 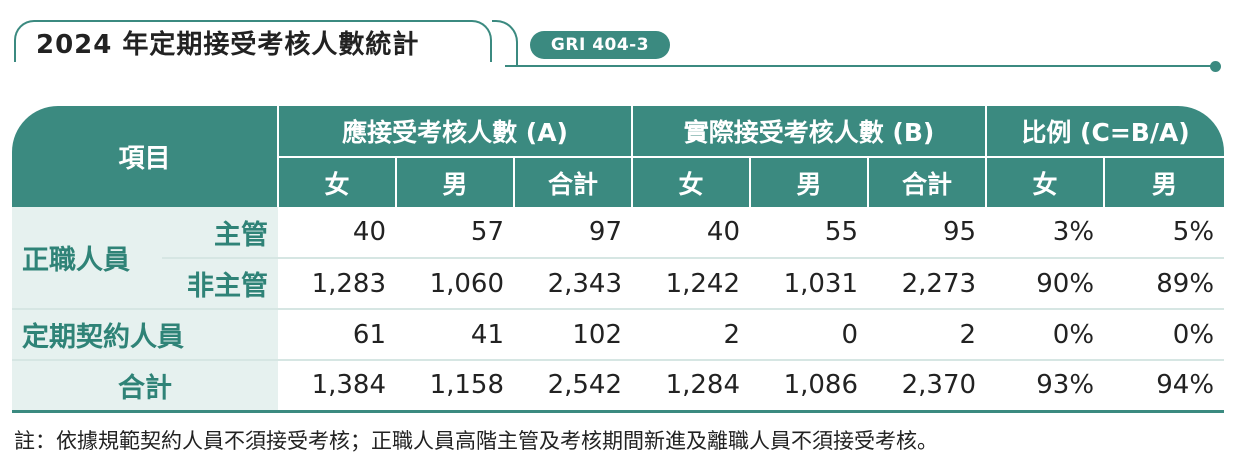 What do you see at coordinates (1215, 66) in the screenshot?
I see `underline-end-dot` at bounding box center [1215, 66].